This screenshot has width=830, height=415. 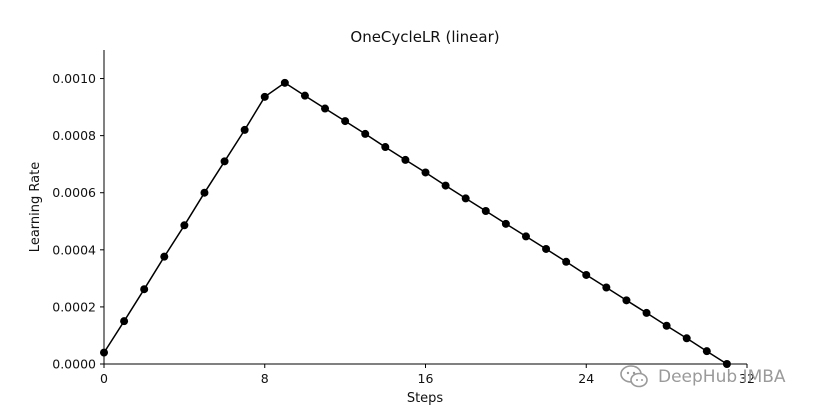 I want to click on x-tick-label: 32, so click(x=747, y=378).